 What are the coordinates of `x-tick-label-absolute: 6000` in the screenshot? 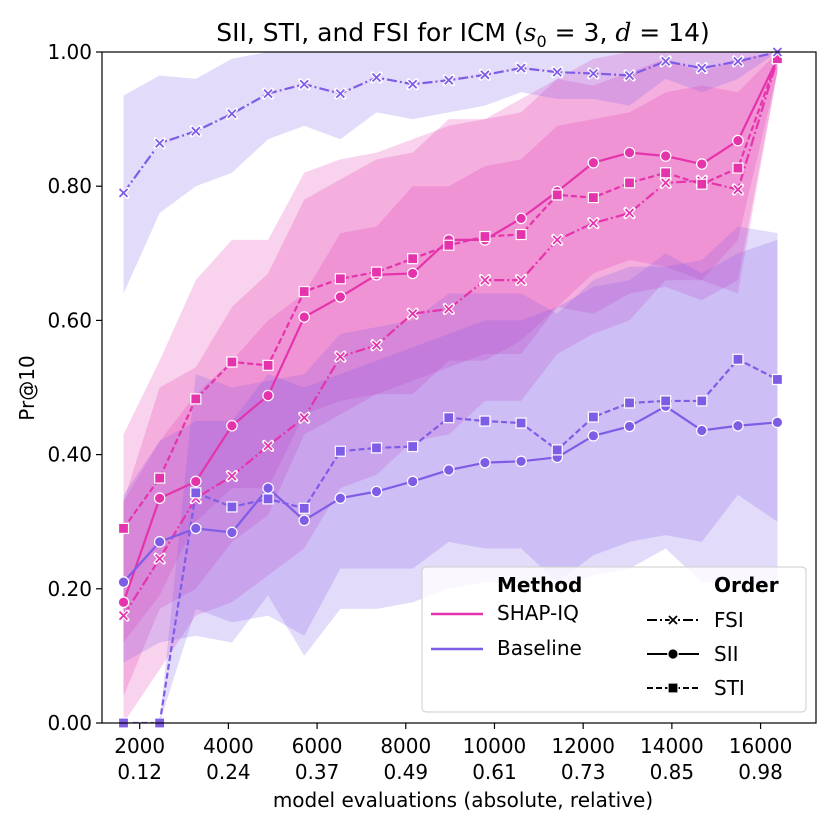 It's located at (317, 746).